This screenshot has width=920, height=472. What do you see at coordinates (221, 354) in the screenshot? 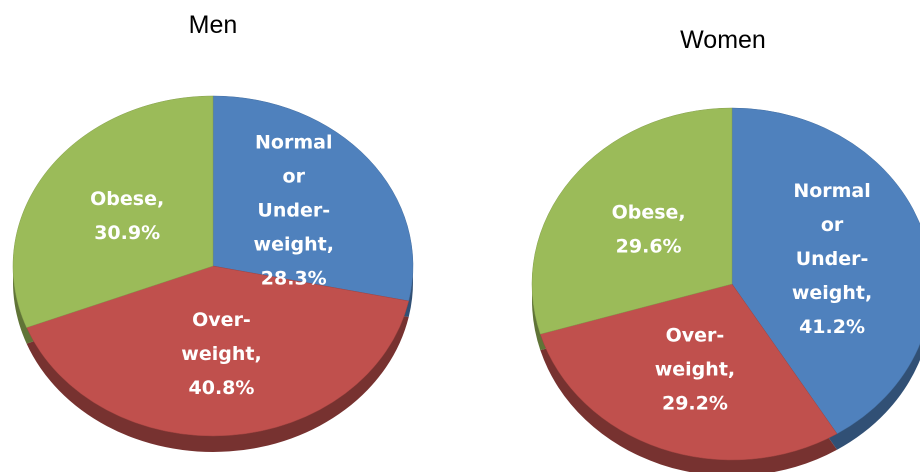
I see `data-label: Over-weight, 40.8%` at bounding box center [221, 354].